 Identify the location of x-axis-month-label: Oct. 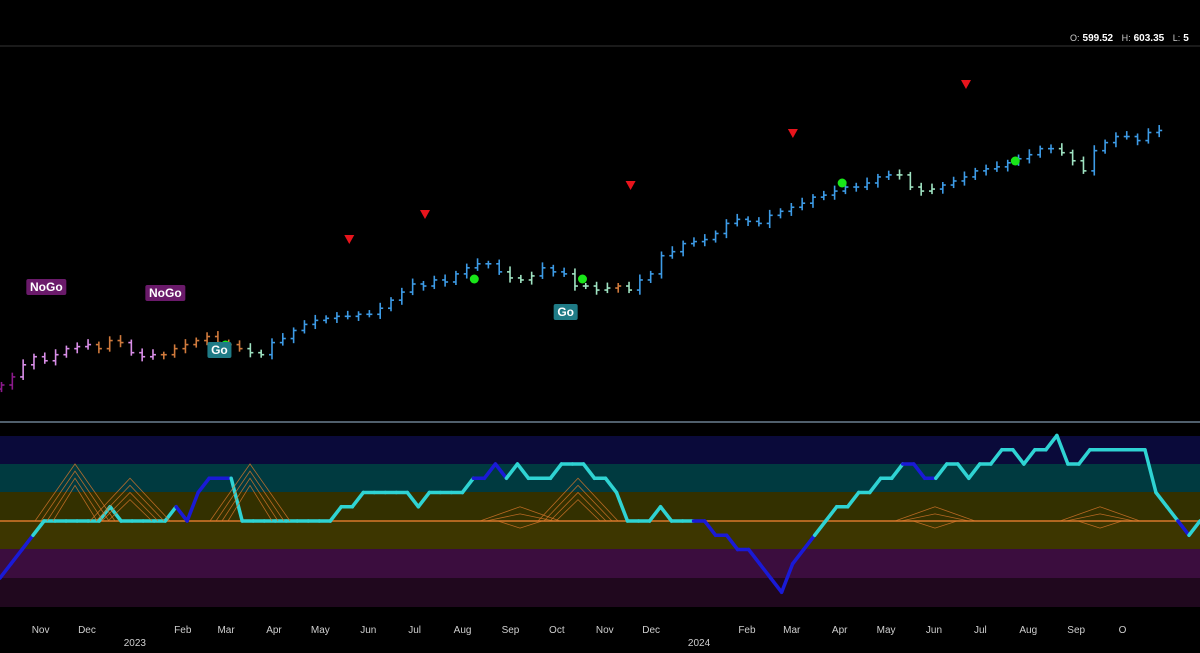
(557, 630).